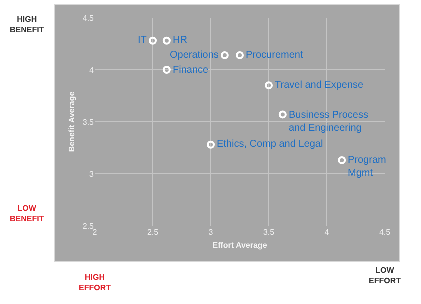 The height and width of the screenshot is (304, 421). I want to click on annotation: Operations, so click(194, 55).